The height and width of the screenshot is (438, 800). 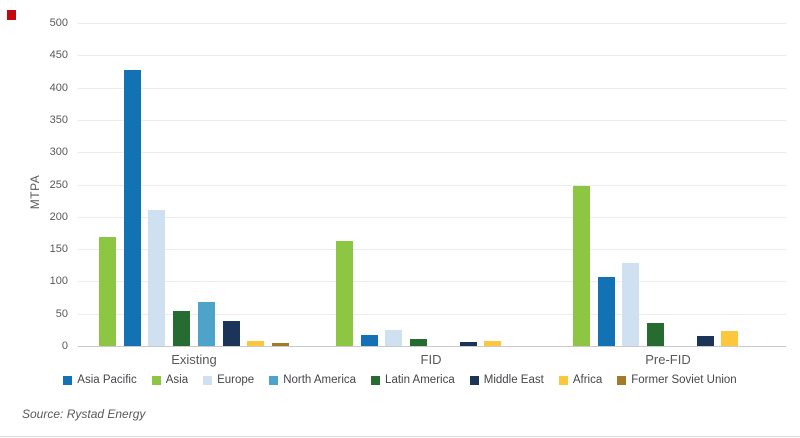 I want to click on legend-item-middle-east: Middle East, so click(x=506, y=380).